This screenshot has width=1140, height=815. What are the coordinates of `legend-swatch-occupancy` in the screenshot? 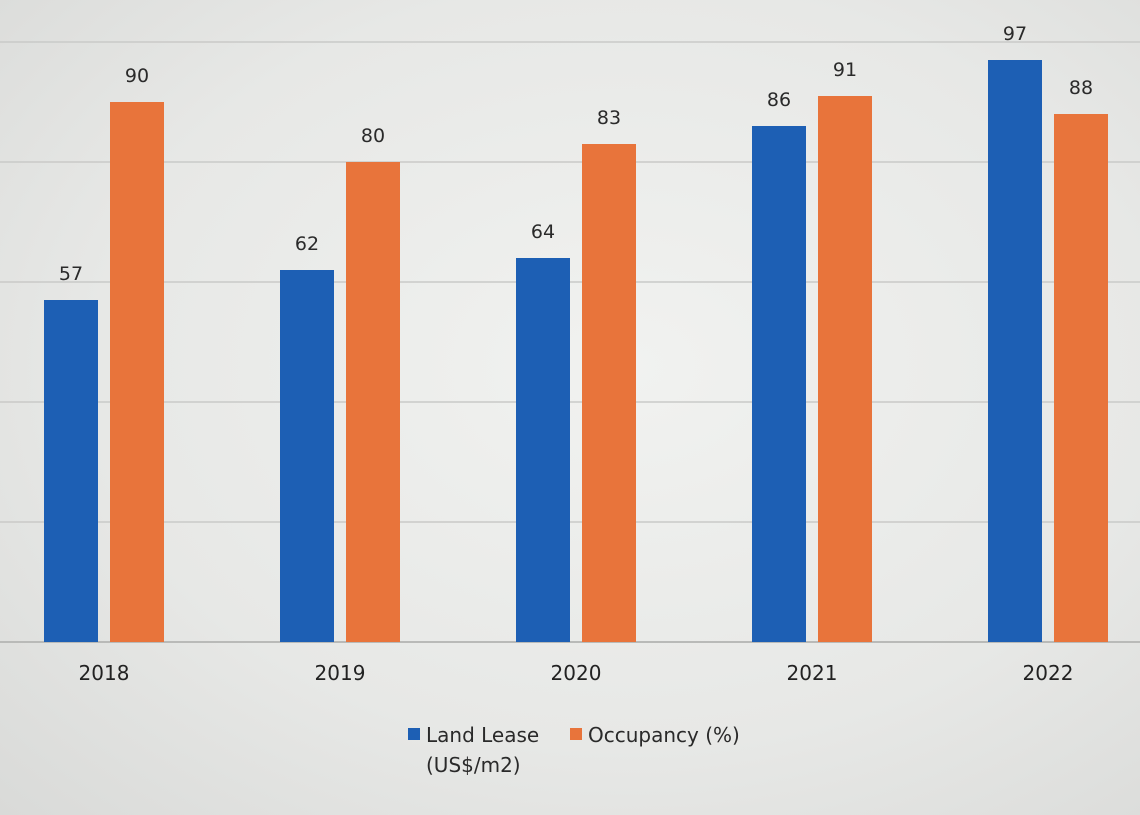 It's located at (576, 734).